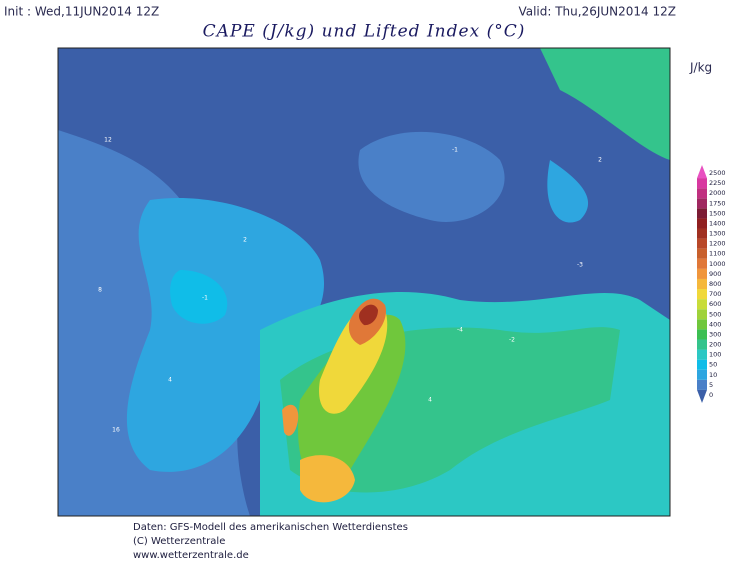 This screenshot has width=732, height=569. What do you see at coordinates (715, 324) in the screenshot?
I see `colorbar-label: 400` at bounding box center [715, 324].